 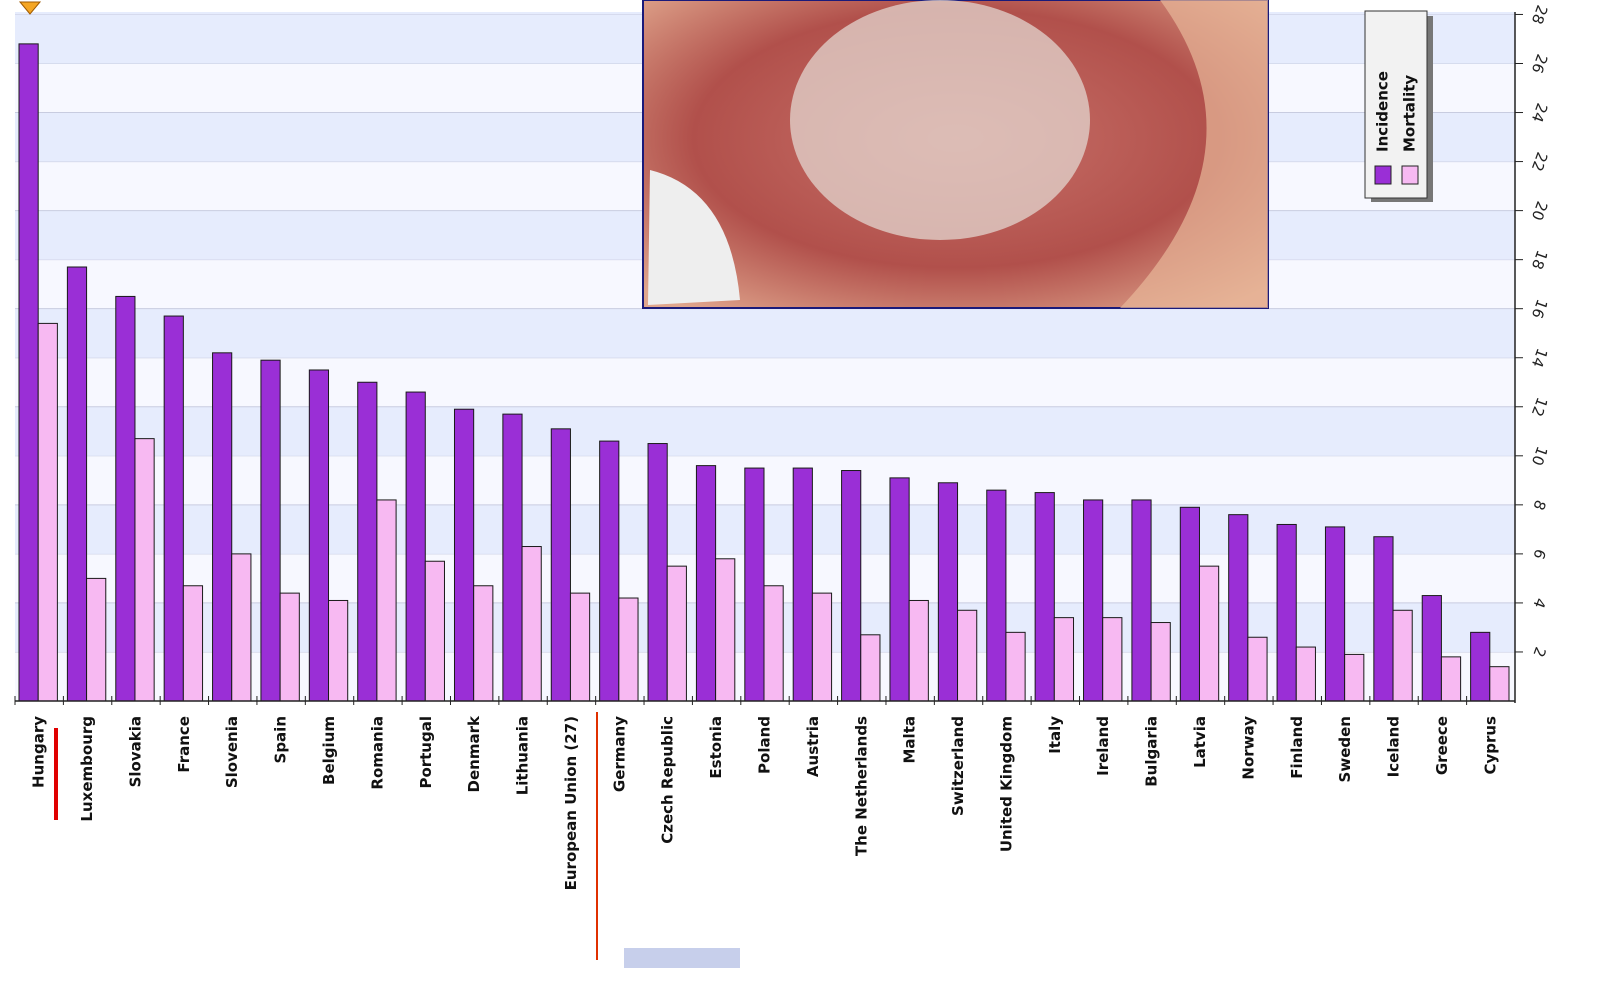 What do you see at coordinates (1394, 746) in the screenshot?
I see `x-tick-label: Iceland` at bounding box center [1394, 746].